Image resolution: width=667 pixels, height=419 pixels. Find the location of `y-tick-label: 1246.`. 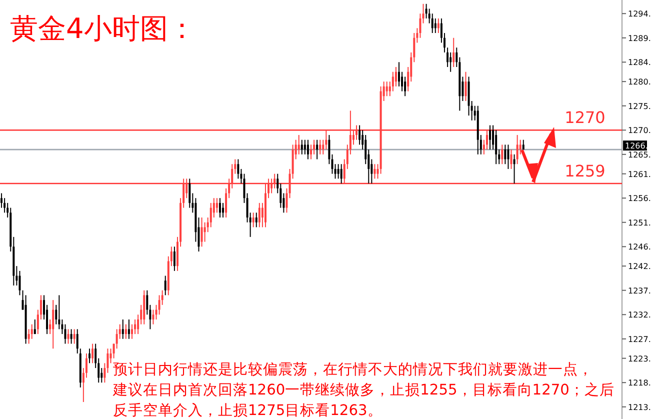

y-tick-label: 1246. is located at coordinates (639, 247).